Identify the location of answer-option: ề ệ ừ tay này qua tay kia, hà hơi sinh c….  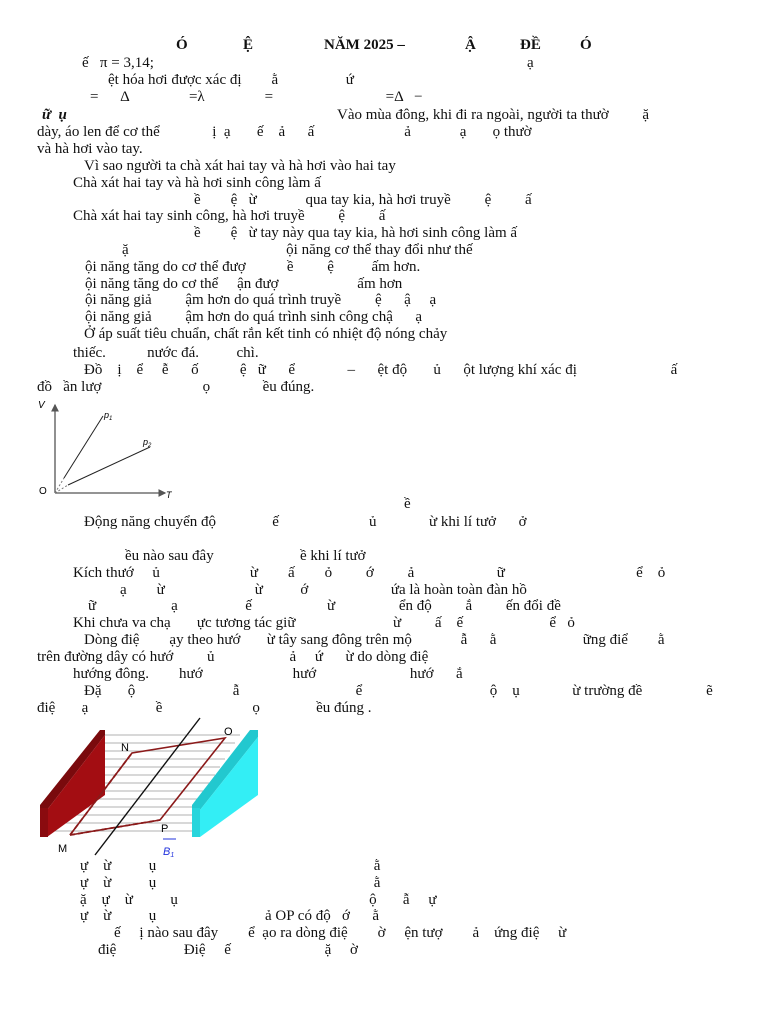
(356, 233).